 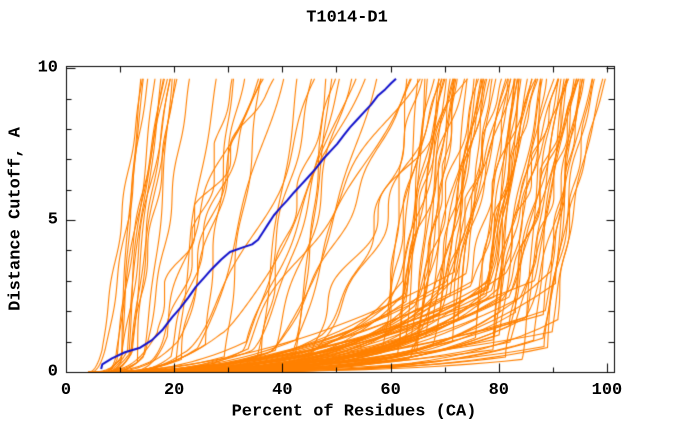 What do you see at coordinates (66, 390) in the screenshot?
I see `x-tick-label: 0` at bounding box center [66, 390].